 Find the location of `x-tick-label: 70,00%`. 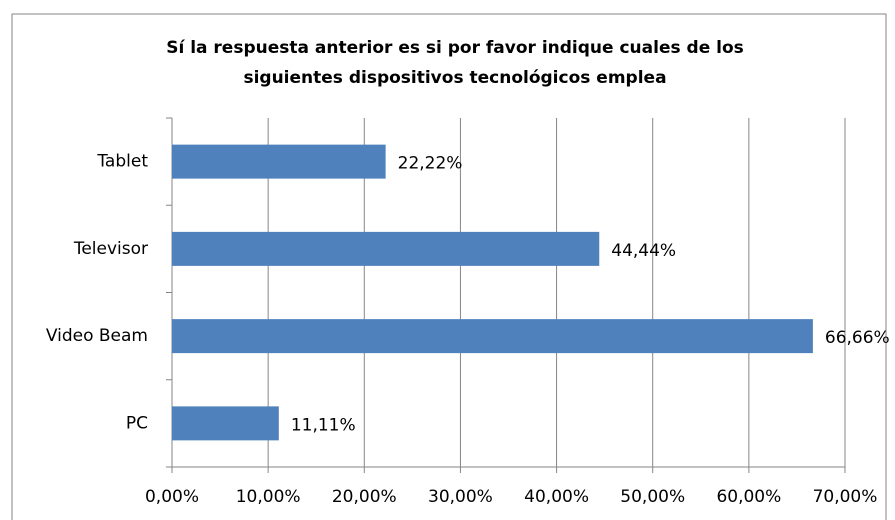

x-tick-label: 70,00% is located at coordinates (845, 497).